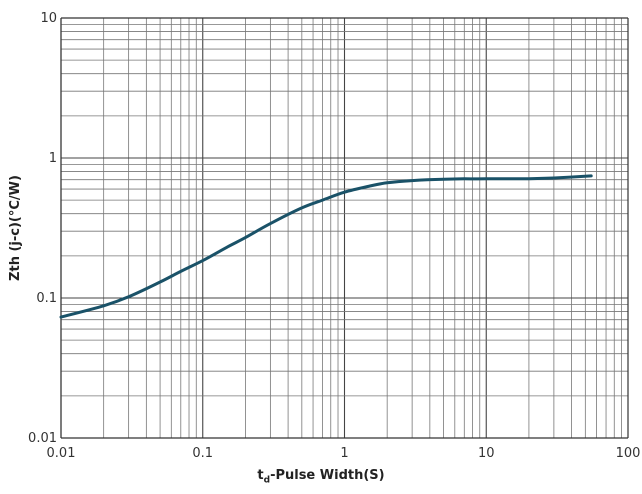 The image size is (642, 494). What do you see at coordinates (15, 228) in the screenshot?
I see `y-axis-label: Zth (j-c)(°C/W)` at bounding box center [15, 228].